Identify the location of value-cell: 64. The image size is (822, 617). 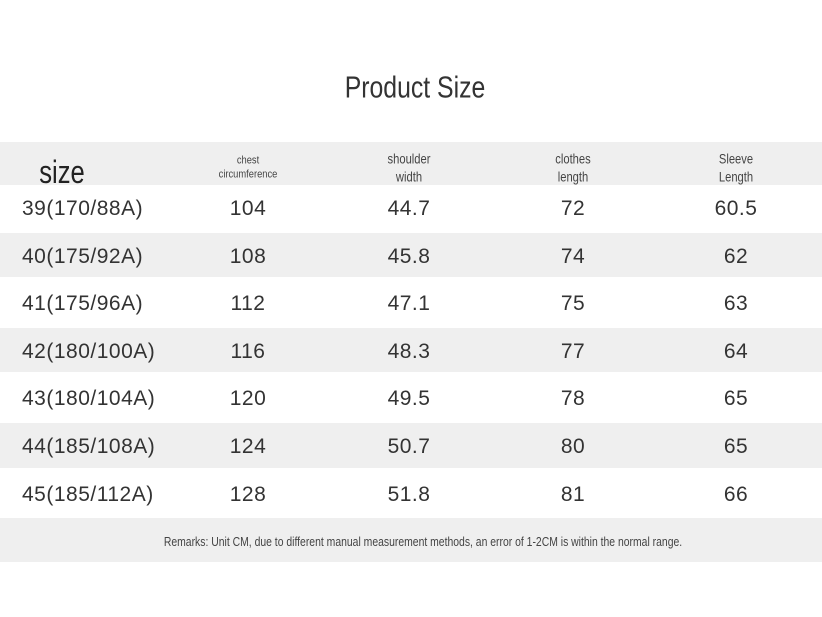
(736, 351).